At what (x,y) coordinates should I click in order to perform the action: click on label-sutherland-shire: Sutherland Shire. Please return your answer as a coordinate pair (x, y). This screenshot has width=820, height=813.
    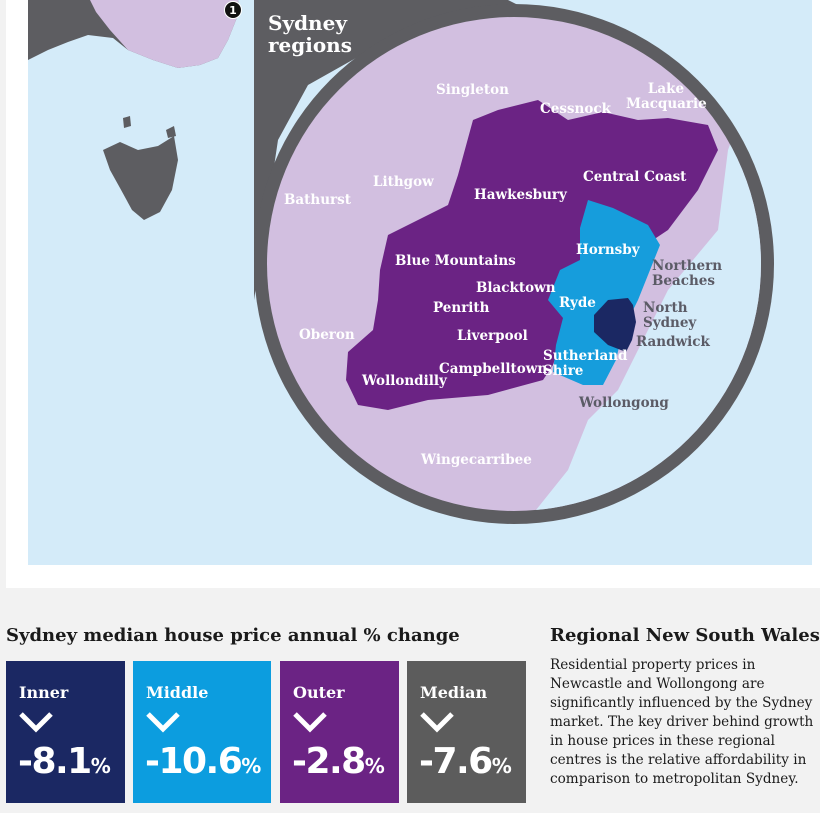
    Looking at the image, I should click on (585, 363).